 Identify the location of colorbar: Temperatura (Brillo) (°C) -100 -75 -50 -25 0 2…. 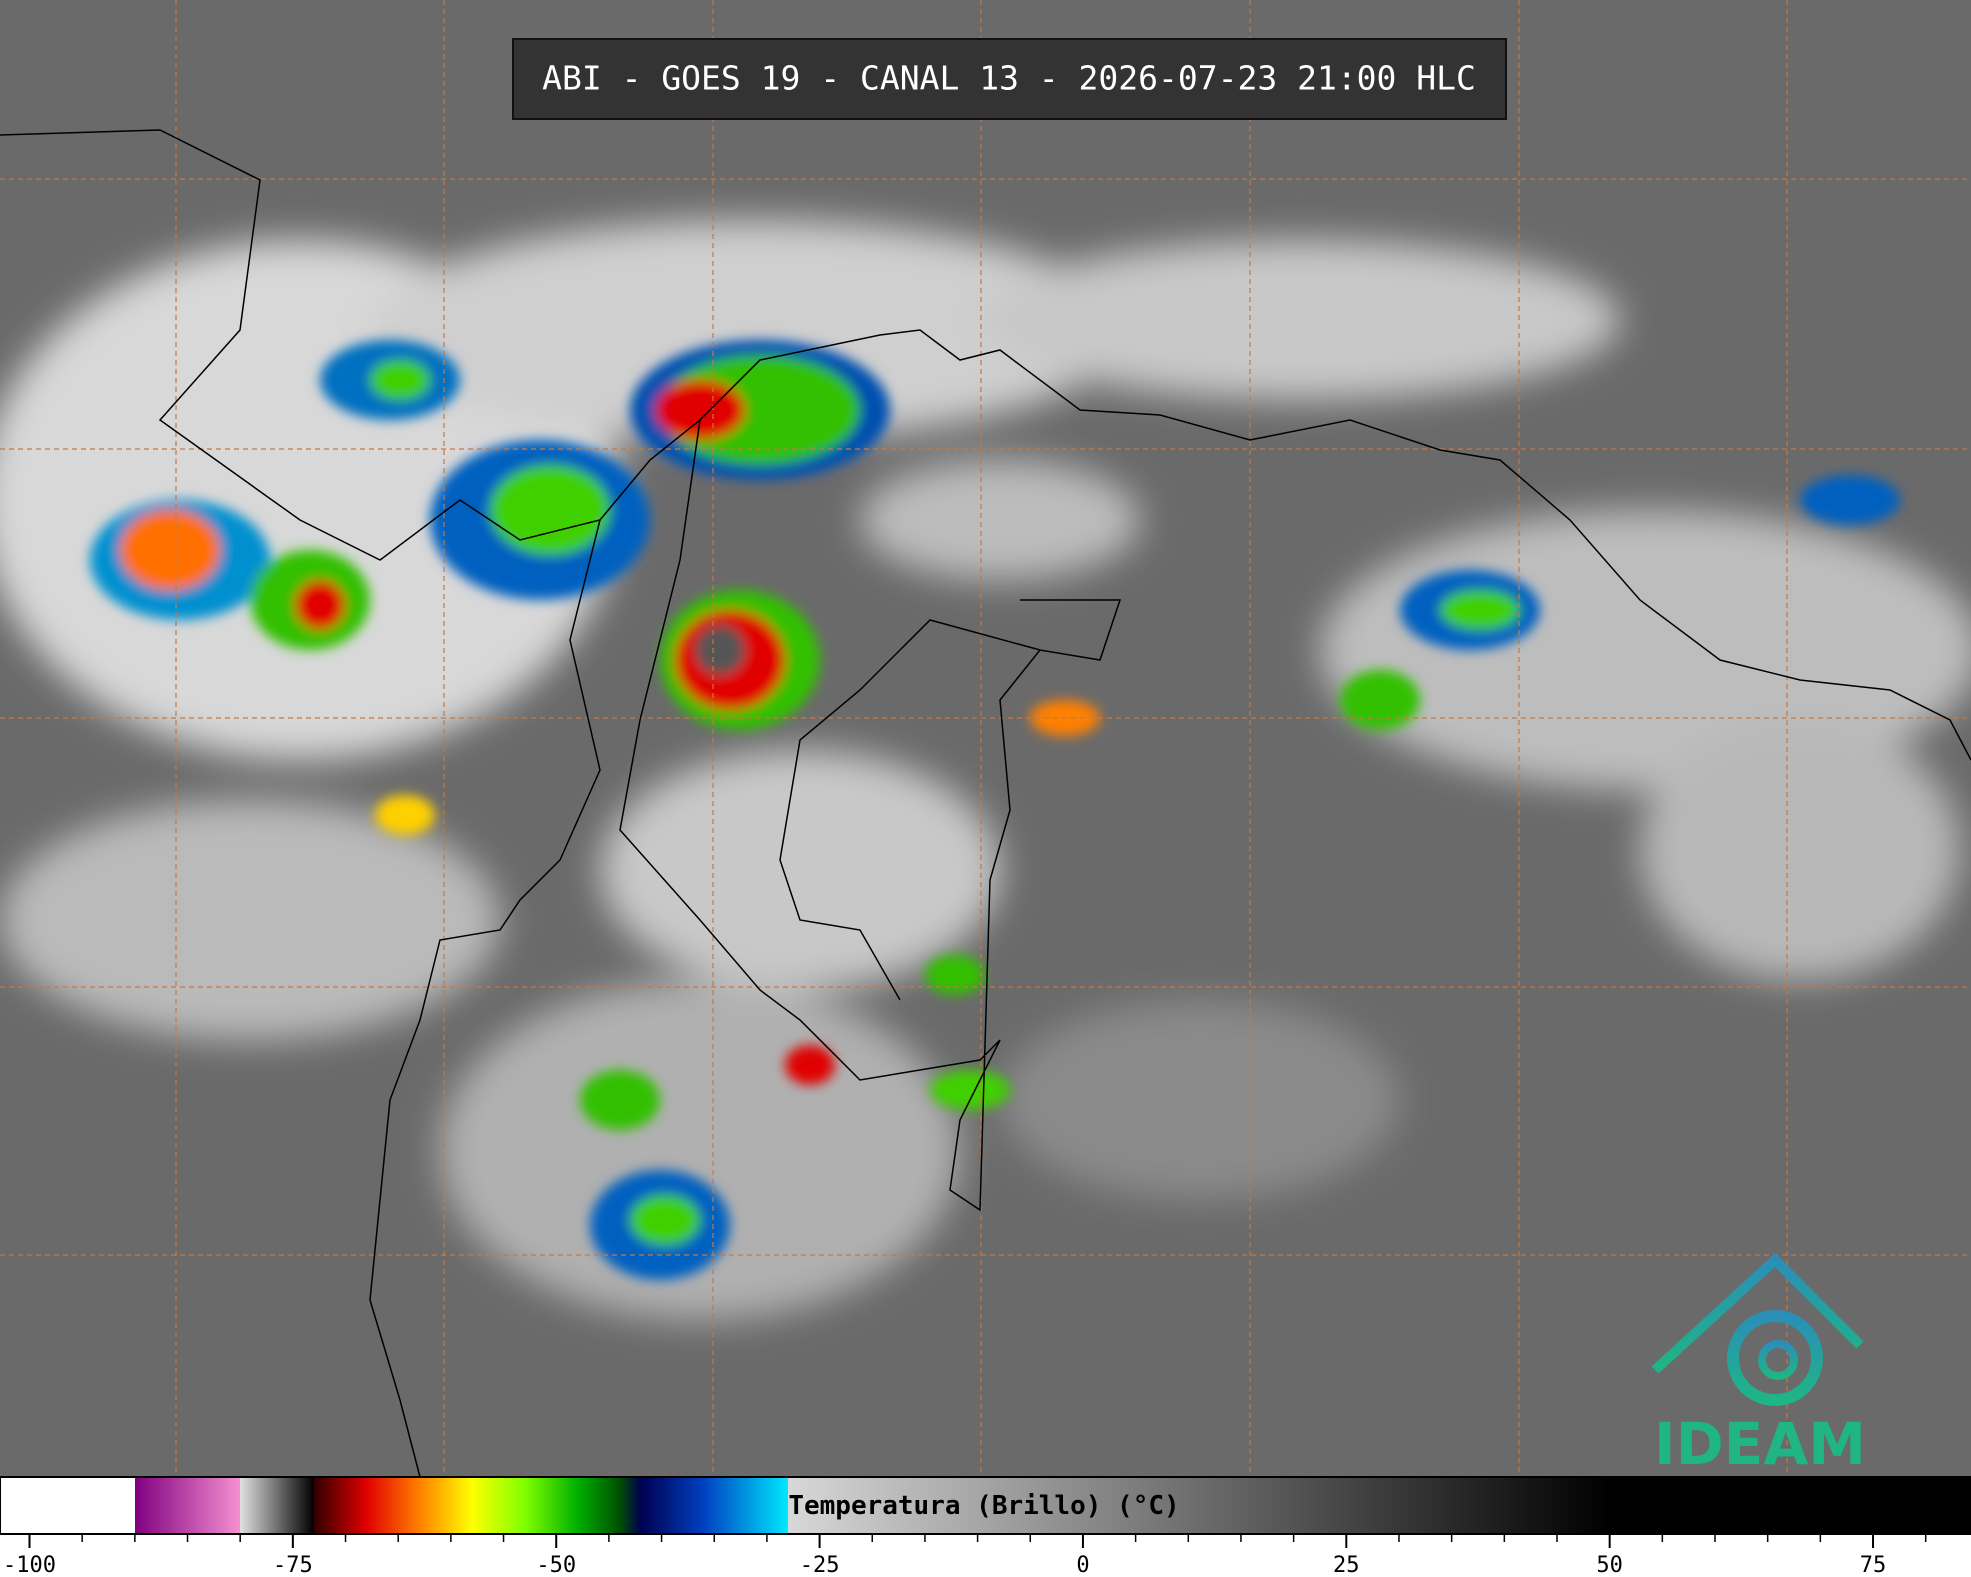
(985, 1526).